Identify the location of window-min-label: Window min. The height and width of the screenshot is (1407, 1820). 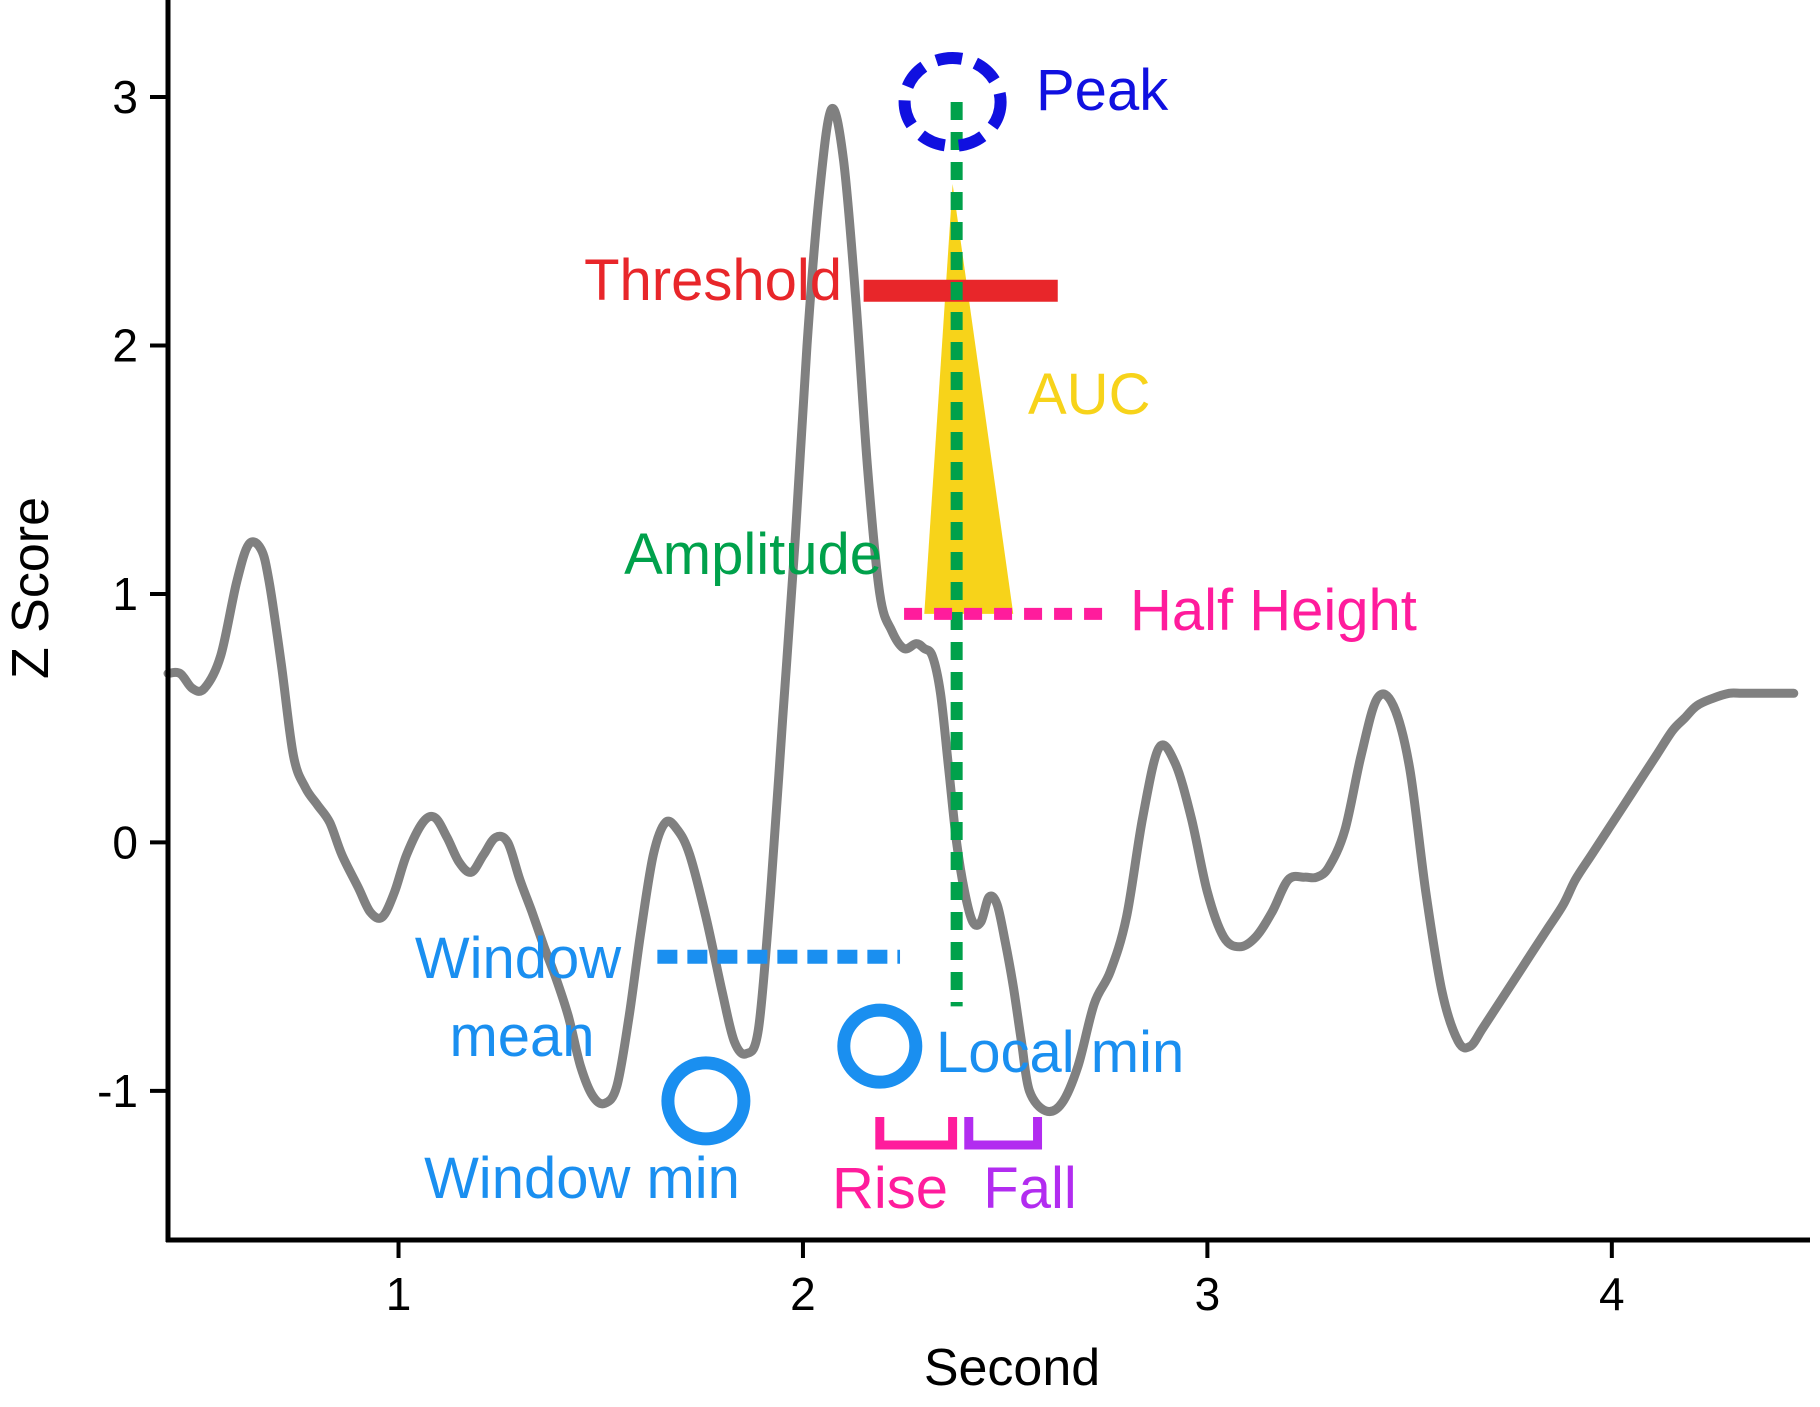
(582, 1178).